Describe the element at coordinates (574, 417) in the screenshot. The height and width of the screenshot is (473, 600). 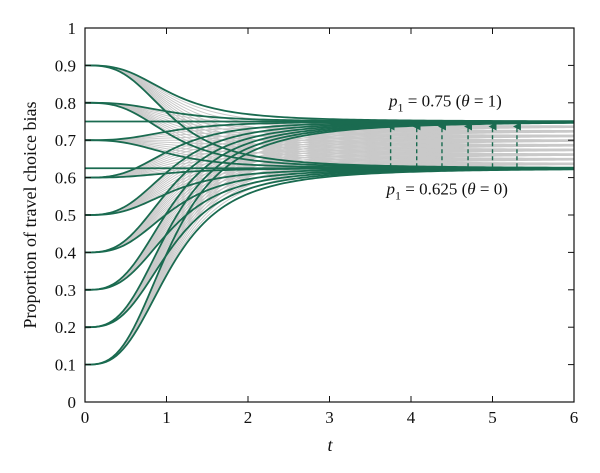
I see `x-tick-label: 6` at that location.